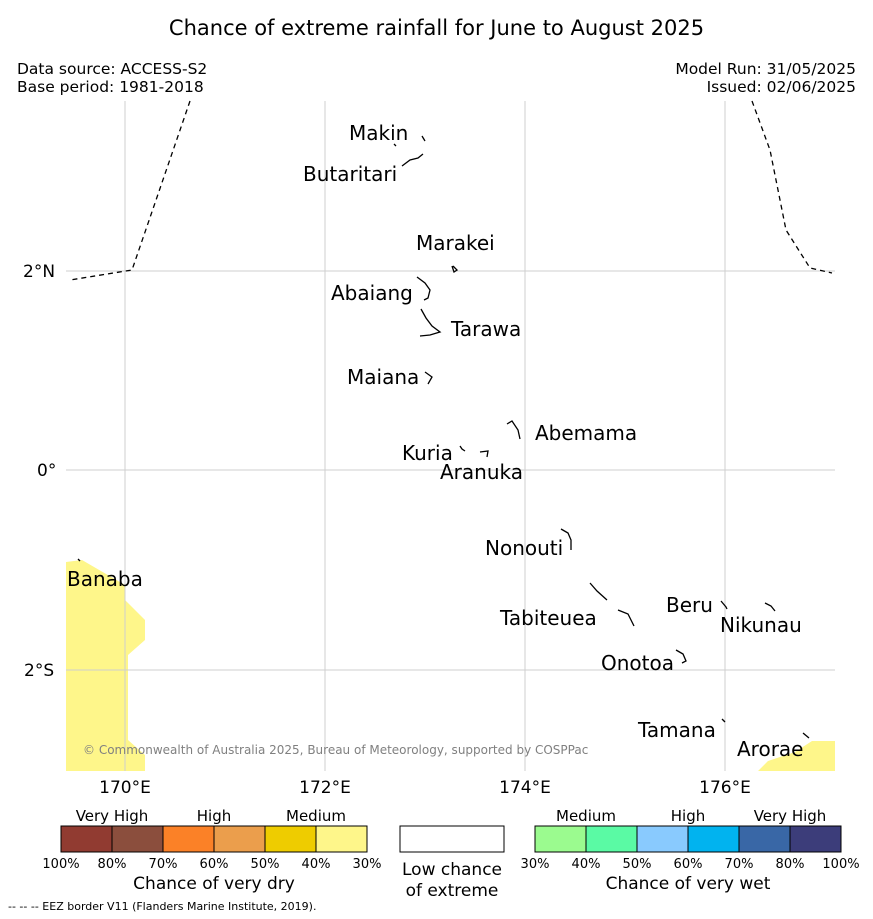  I want to click on island-tamana-shape, so click(723, 720).